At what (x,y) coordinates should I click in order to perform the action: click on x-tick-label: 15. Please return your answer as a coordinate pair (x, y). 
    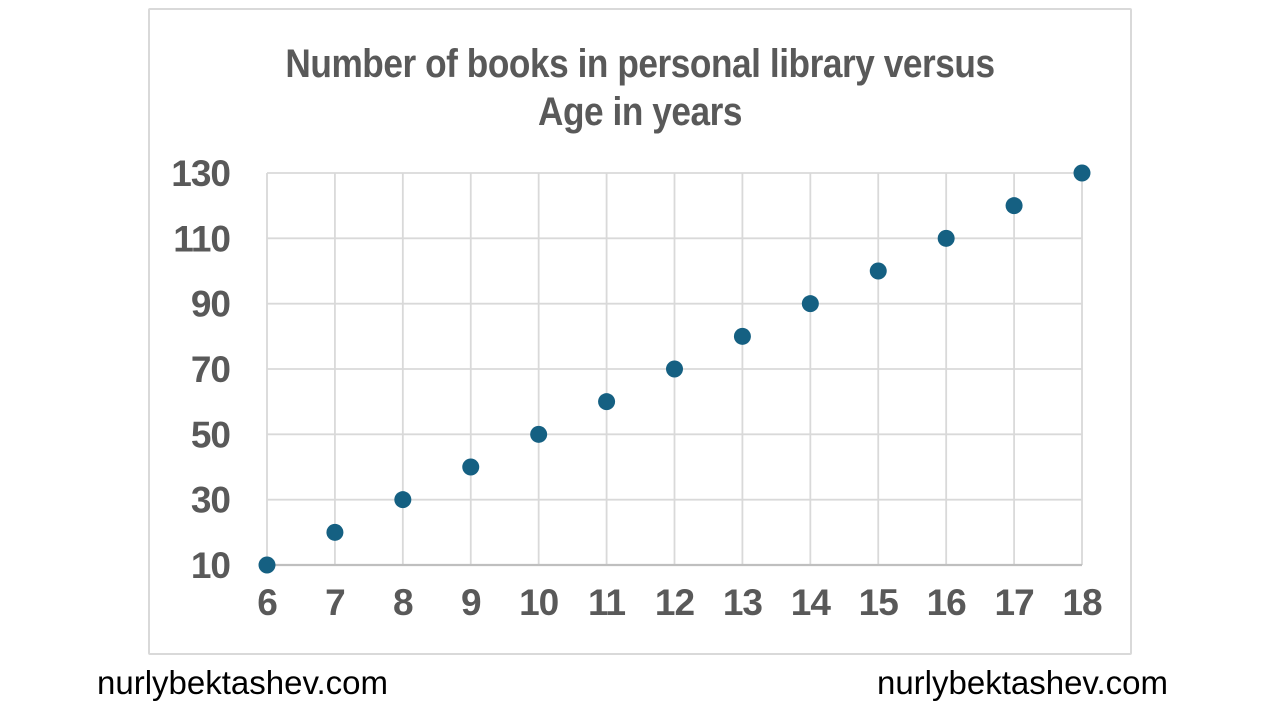
    Looking at the image, I should click on (879, 602).